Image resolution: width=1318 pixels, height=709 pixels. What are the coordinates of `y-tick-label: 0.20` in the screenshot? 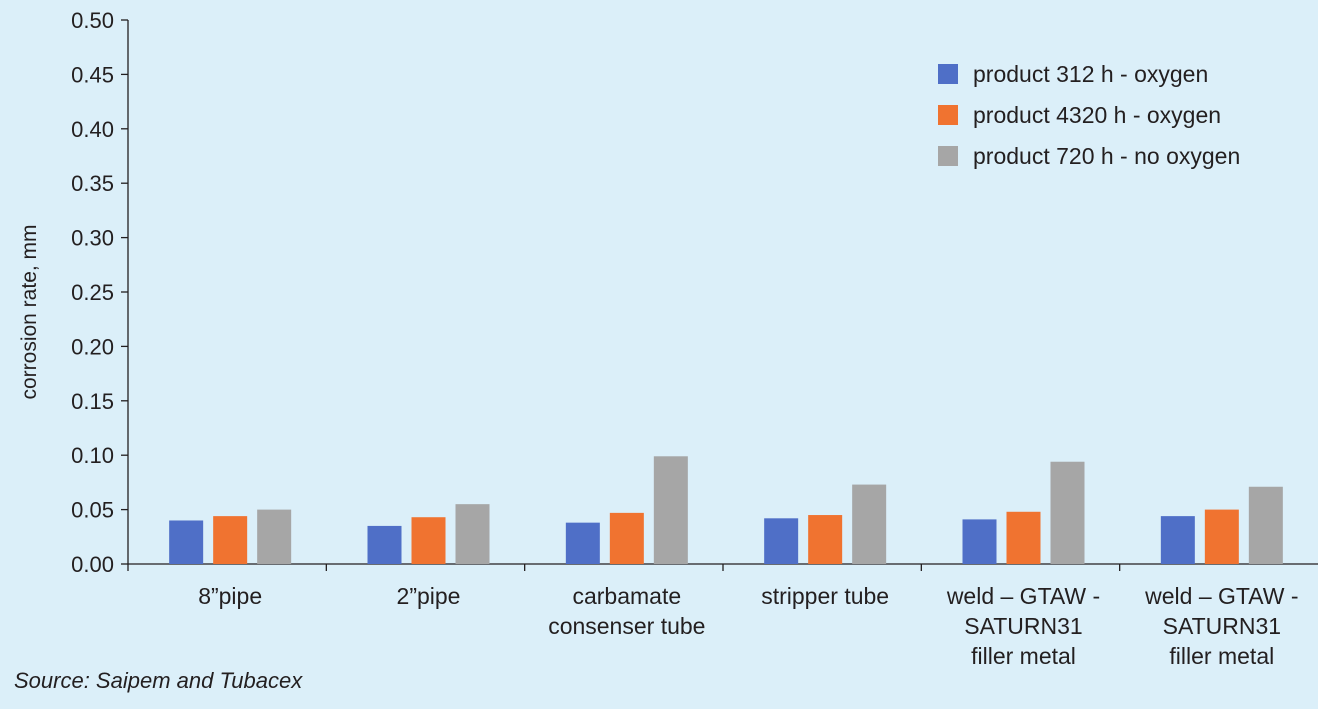 It's located at (92, 346).